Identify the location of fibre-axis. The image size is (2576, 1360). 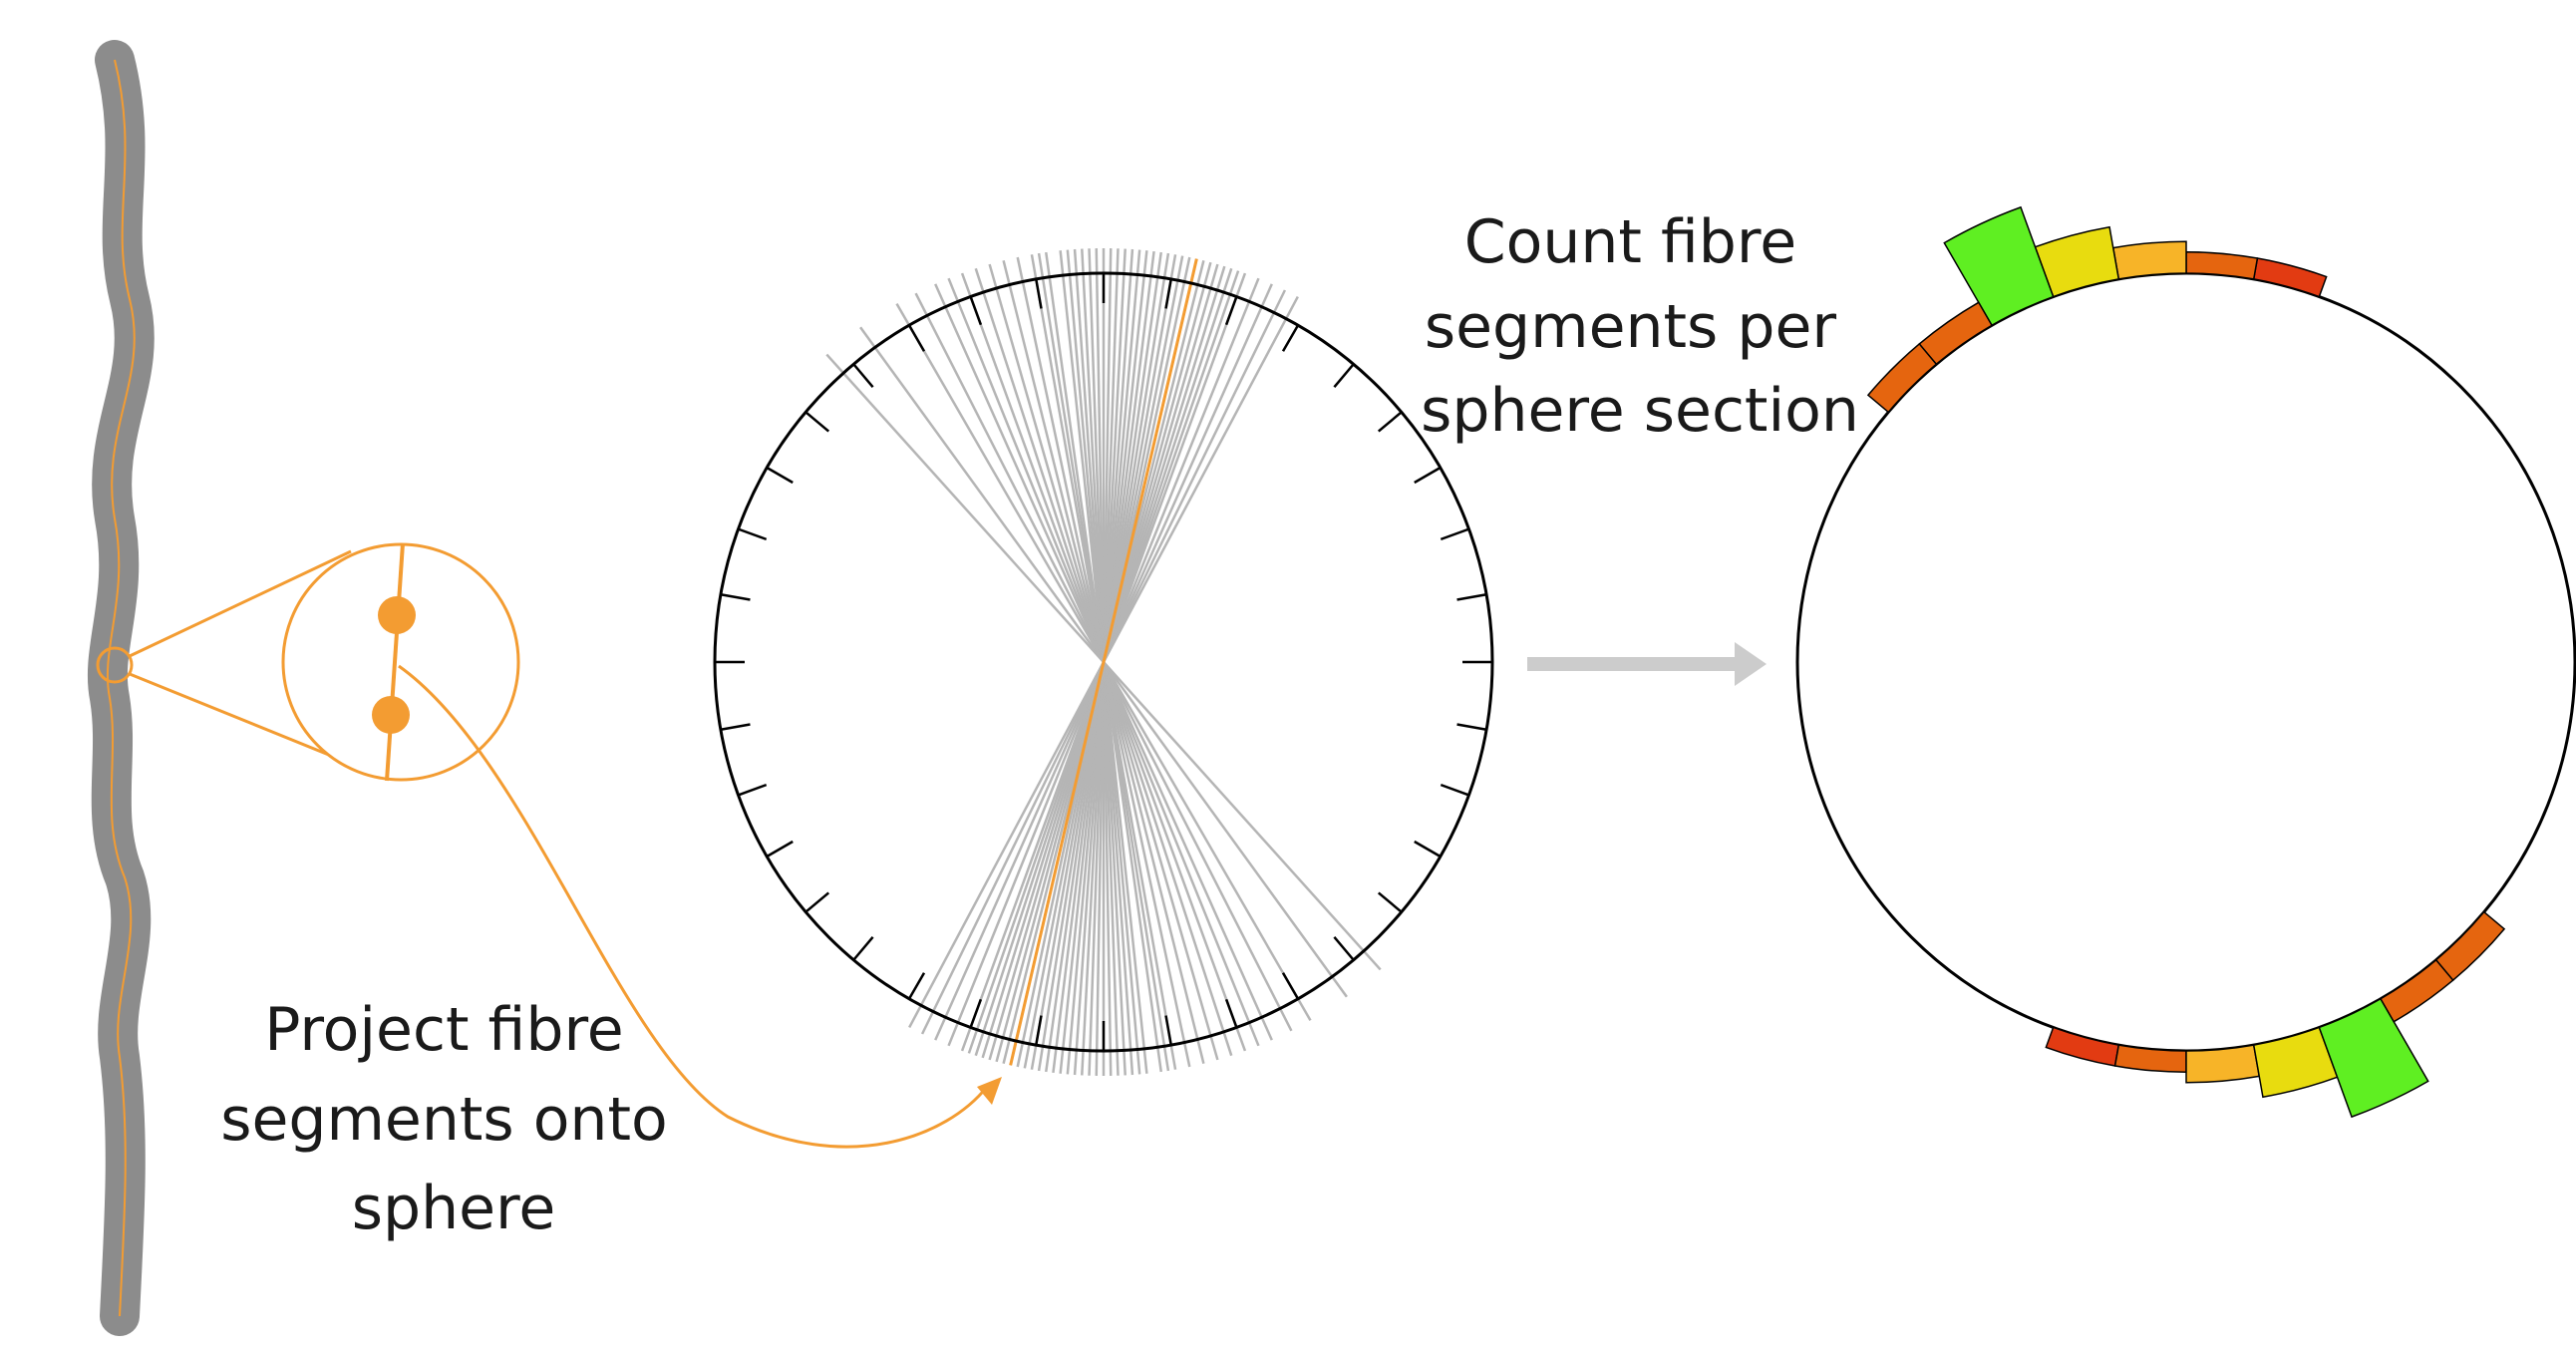
(121, 688).